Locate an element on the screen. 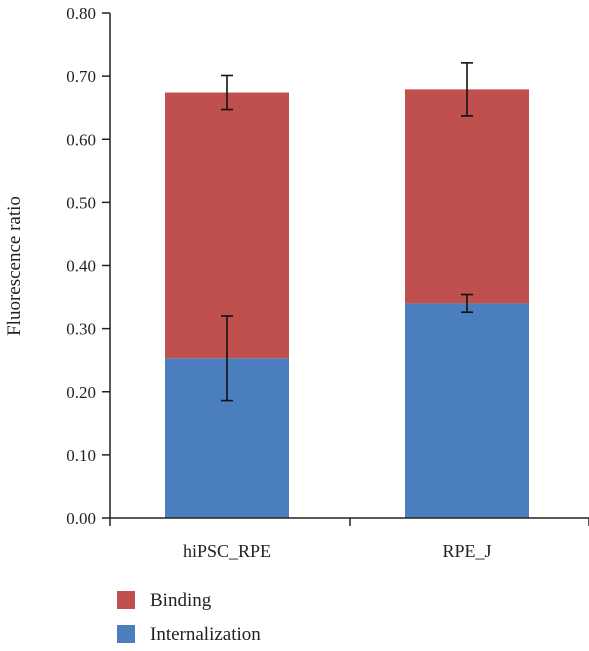  legend-swatch-binding is located at coordinates (126, 600).